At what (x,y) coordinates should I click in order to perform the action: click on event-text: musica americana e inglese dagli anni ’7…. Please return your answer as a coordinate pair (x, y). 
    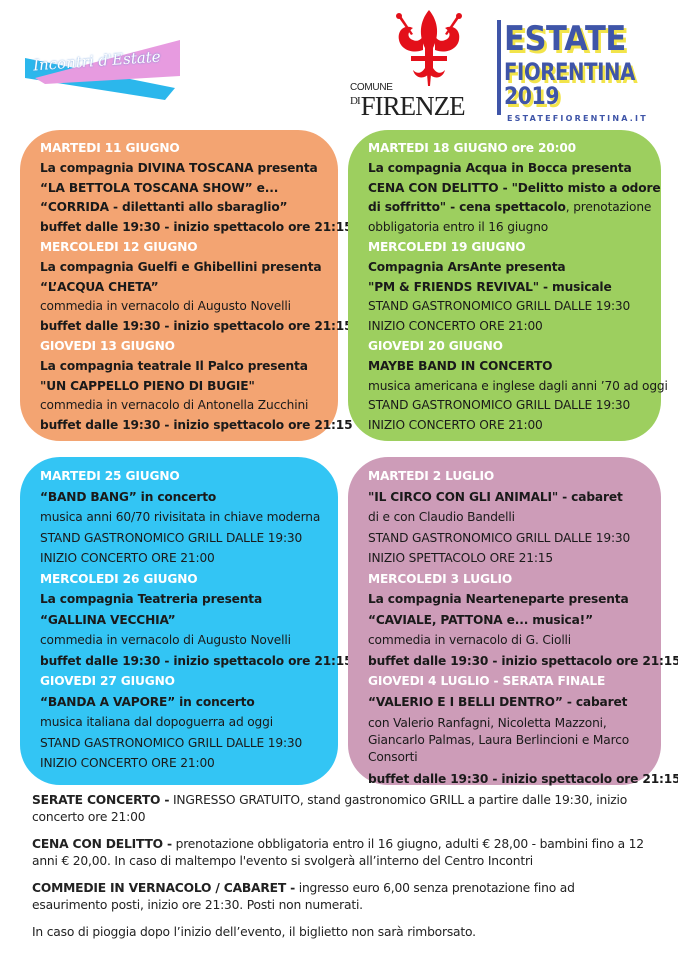
    Looking at the image, I should click on (518, 385).